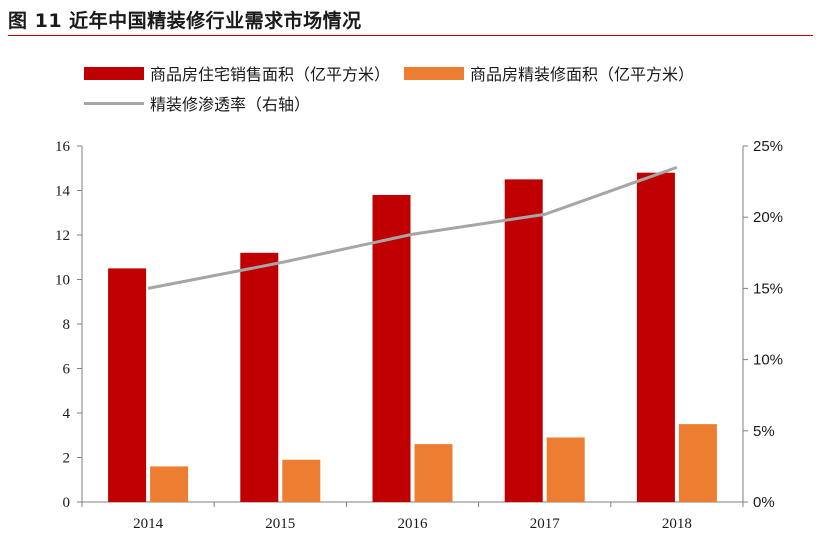 This screenshot has width=823, height=535. Describe the element at coordinates (768, 146) in the screenshot. I see `y-right-tick-label: 25%` at that location.